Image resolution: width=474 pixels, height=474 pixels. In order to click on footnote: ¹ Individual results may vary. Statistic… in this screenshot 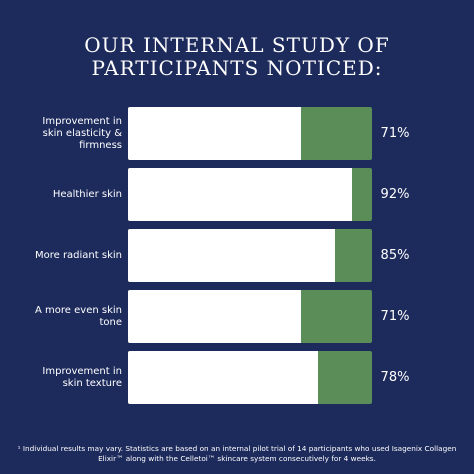, I will do `click(237, 453)`.